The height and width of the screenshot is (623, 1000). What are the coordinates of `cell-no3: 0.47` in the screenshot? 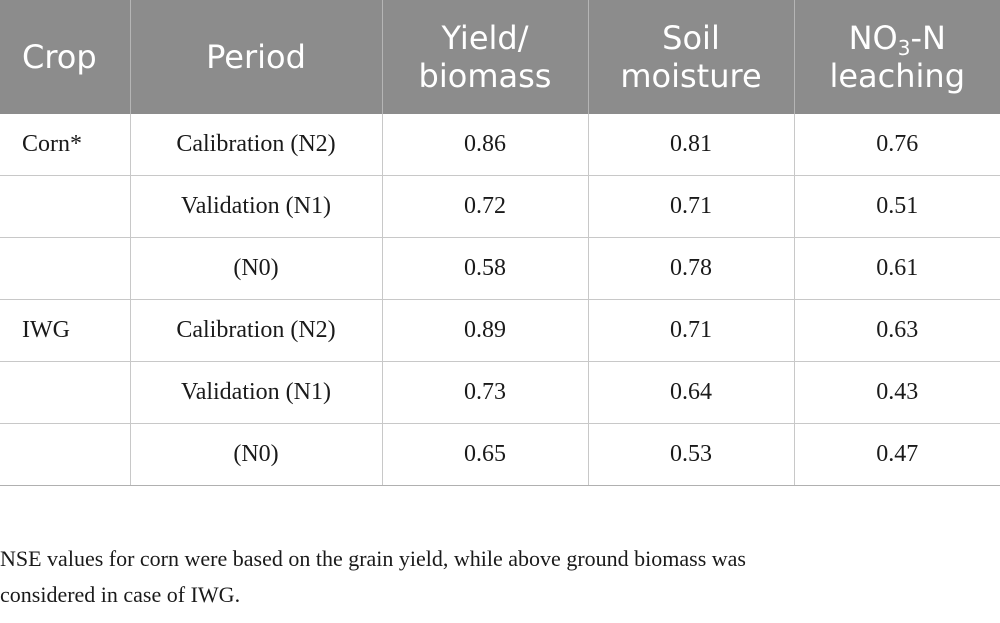 It's located at (896, 454).